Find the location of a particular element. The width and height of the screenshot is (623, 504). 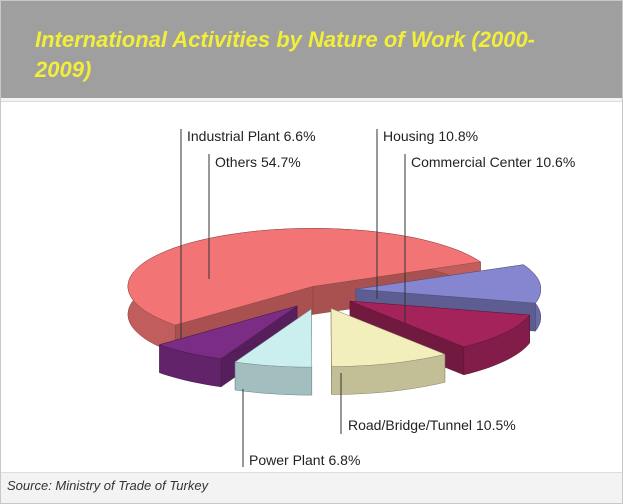

slice-label: Industrial Plant 6.6% is located at coordinates (251, 136).